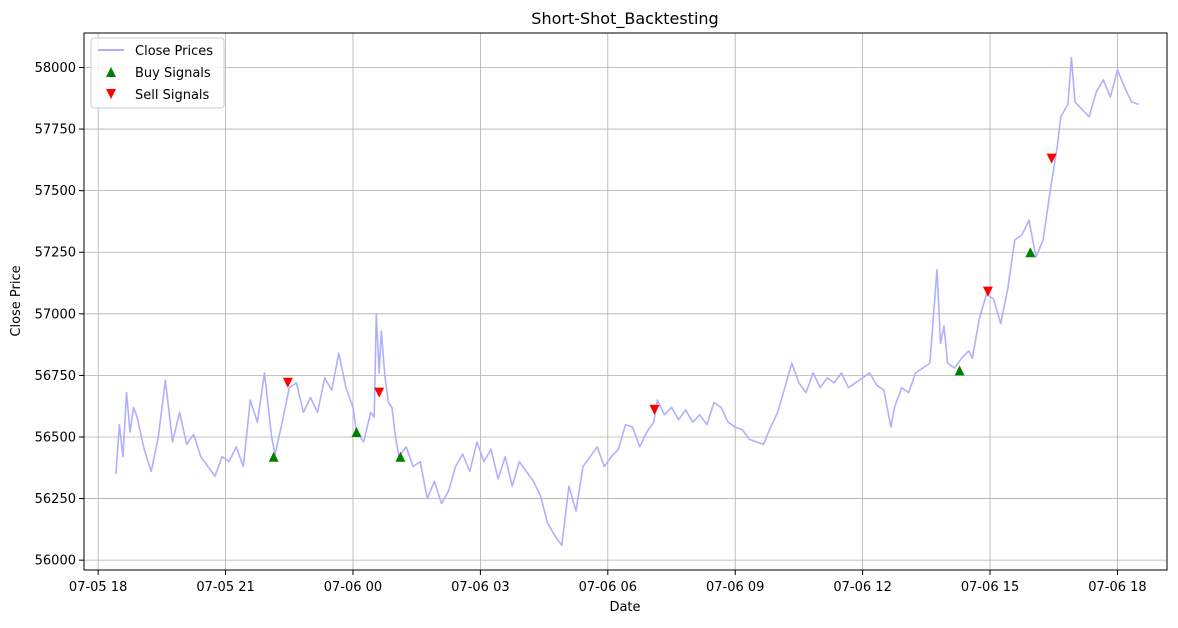 This screenshot has height=628, width=1178. I want to click on legend-label-sell: Sell Signals, so click(172, 95).